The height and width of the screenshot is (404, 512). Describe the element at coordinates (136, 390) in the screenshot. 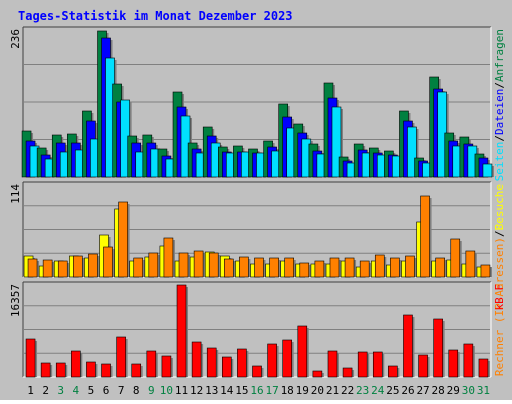

I see `x-tick-label: 8` at that location.